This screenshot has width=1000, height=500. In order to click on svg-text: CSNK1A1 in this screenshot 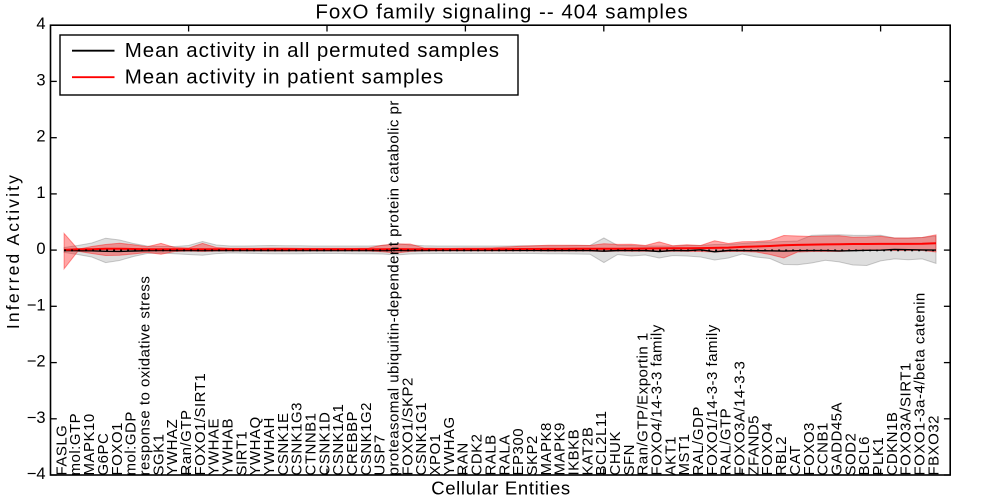, I will do `click(338, 440)`.